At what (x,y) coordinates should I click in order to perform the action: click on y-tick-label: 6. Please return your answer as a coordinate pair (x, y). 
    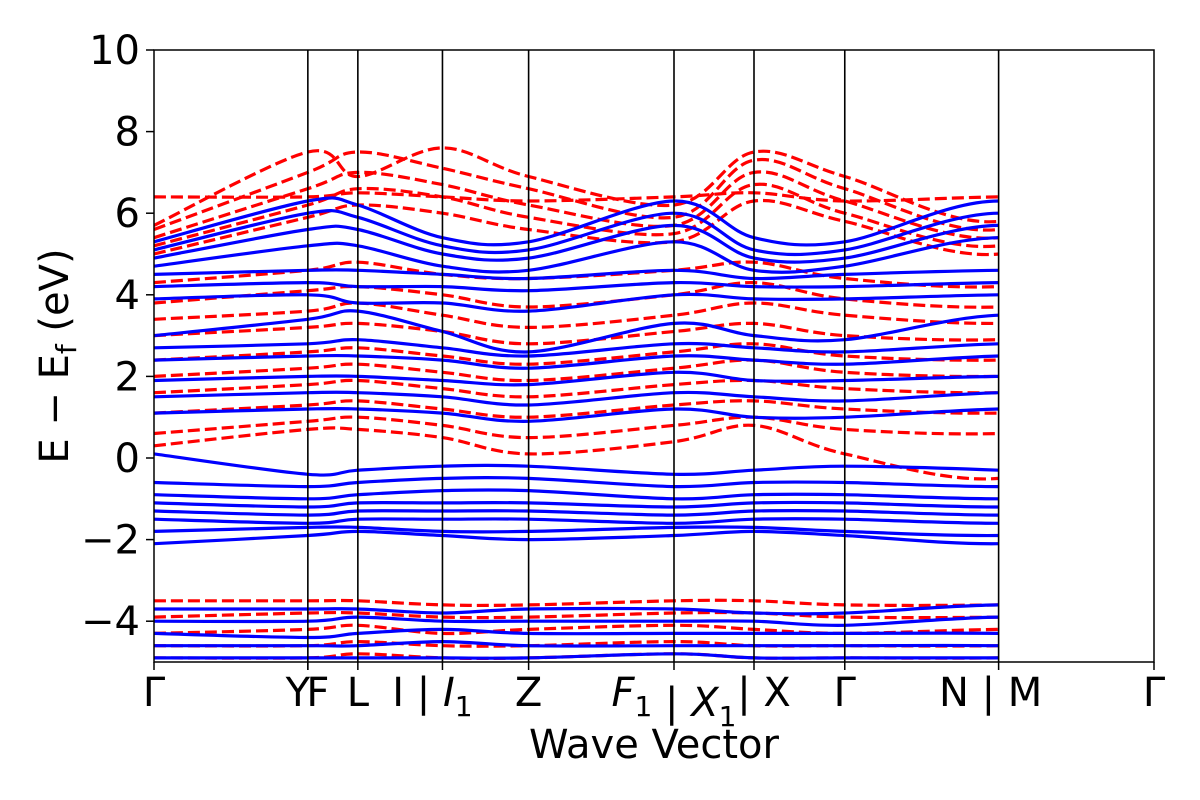
    Looking at the image, I should click on (127, 214).